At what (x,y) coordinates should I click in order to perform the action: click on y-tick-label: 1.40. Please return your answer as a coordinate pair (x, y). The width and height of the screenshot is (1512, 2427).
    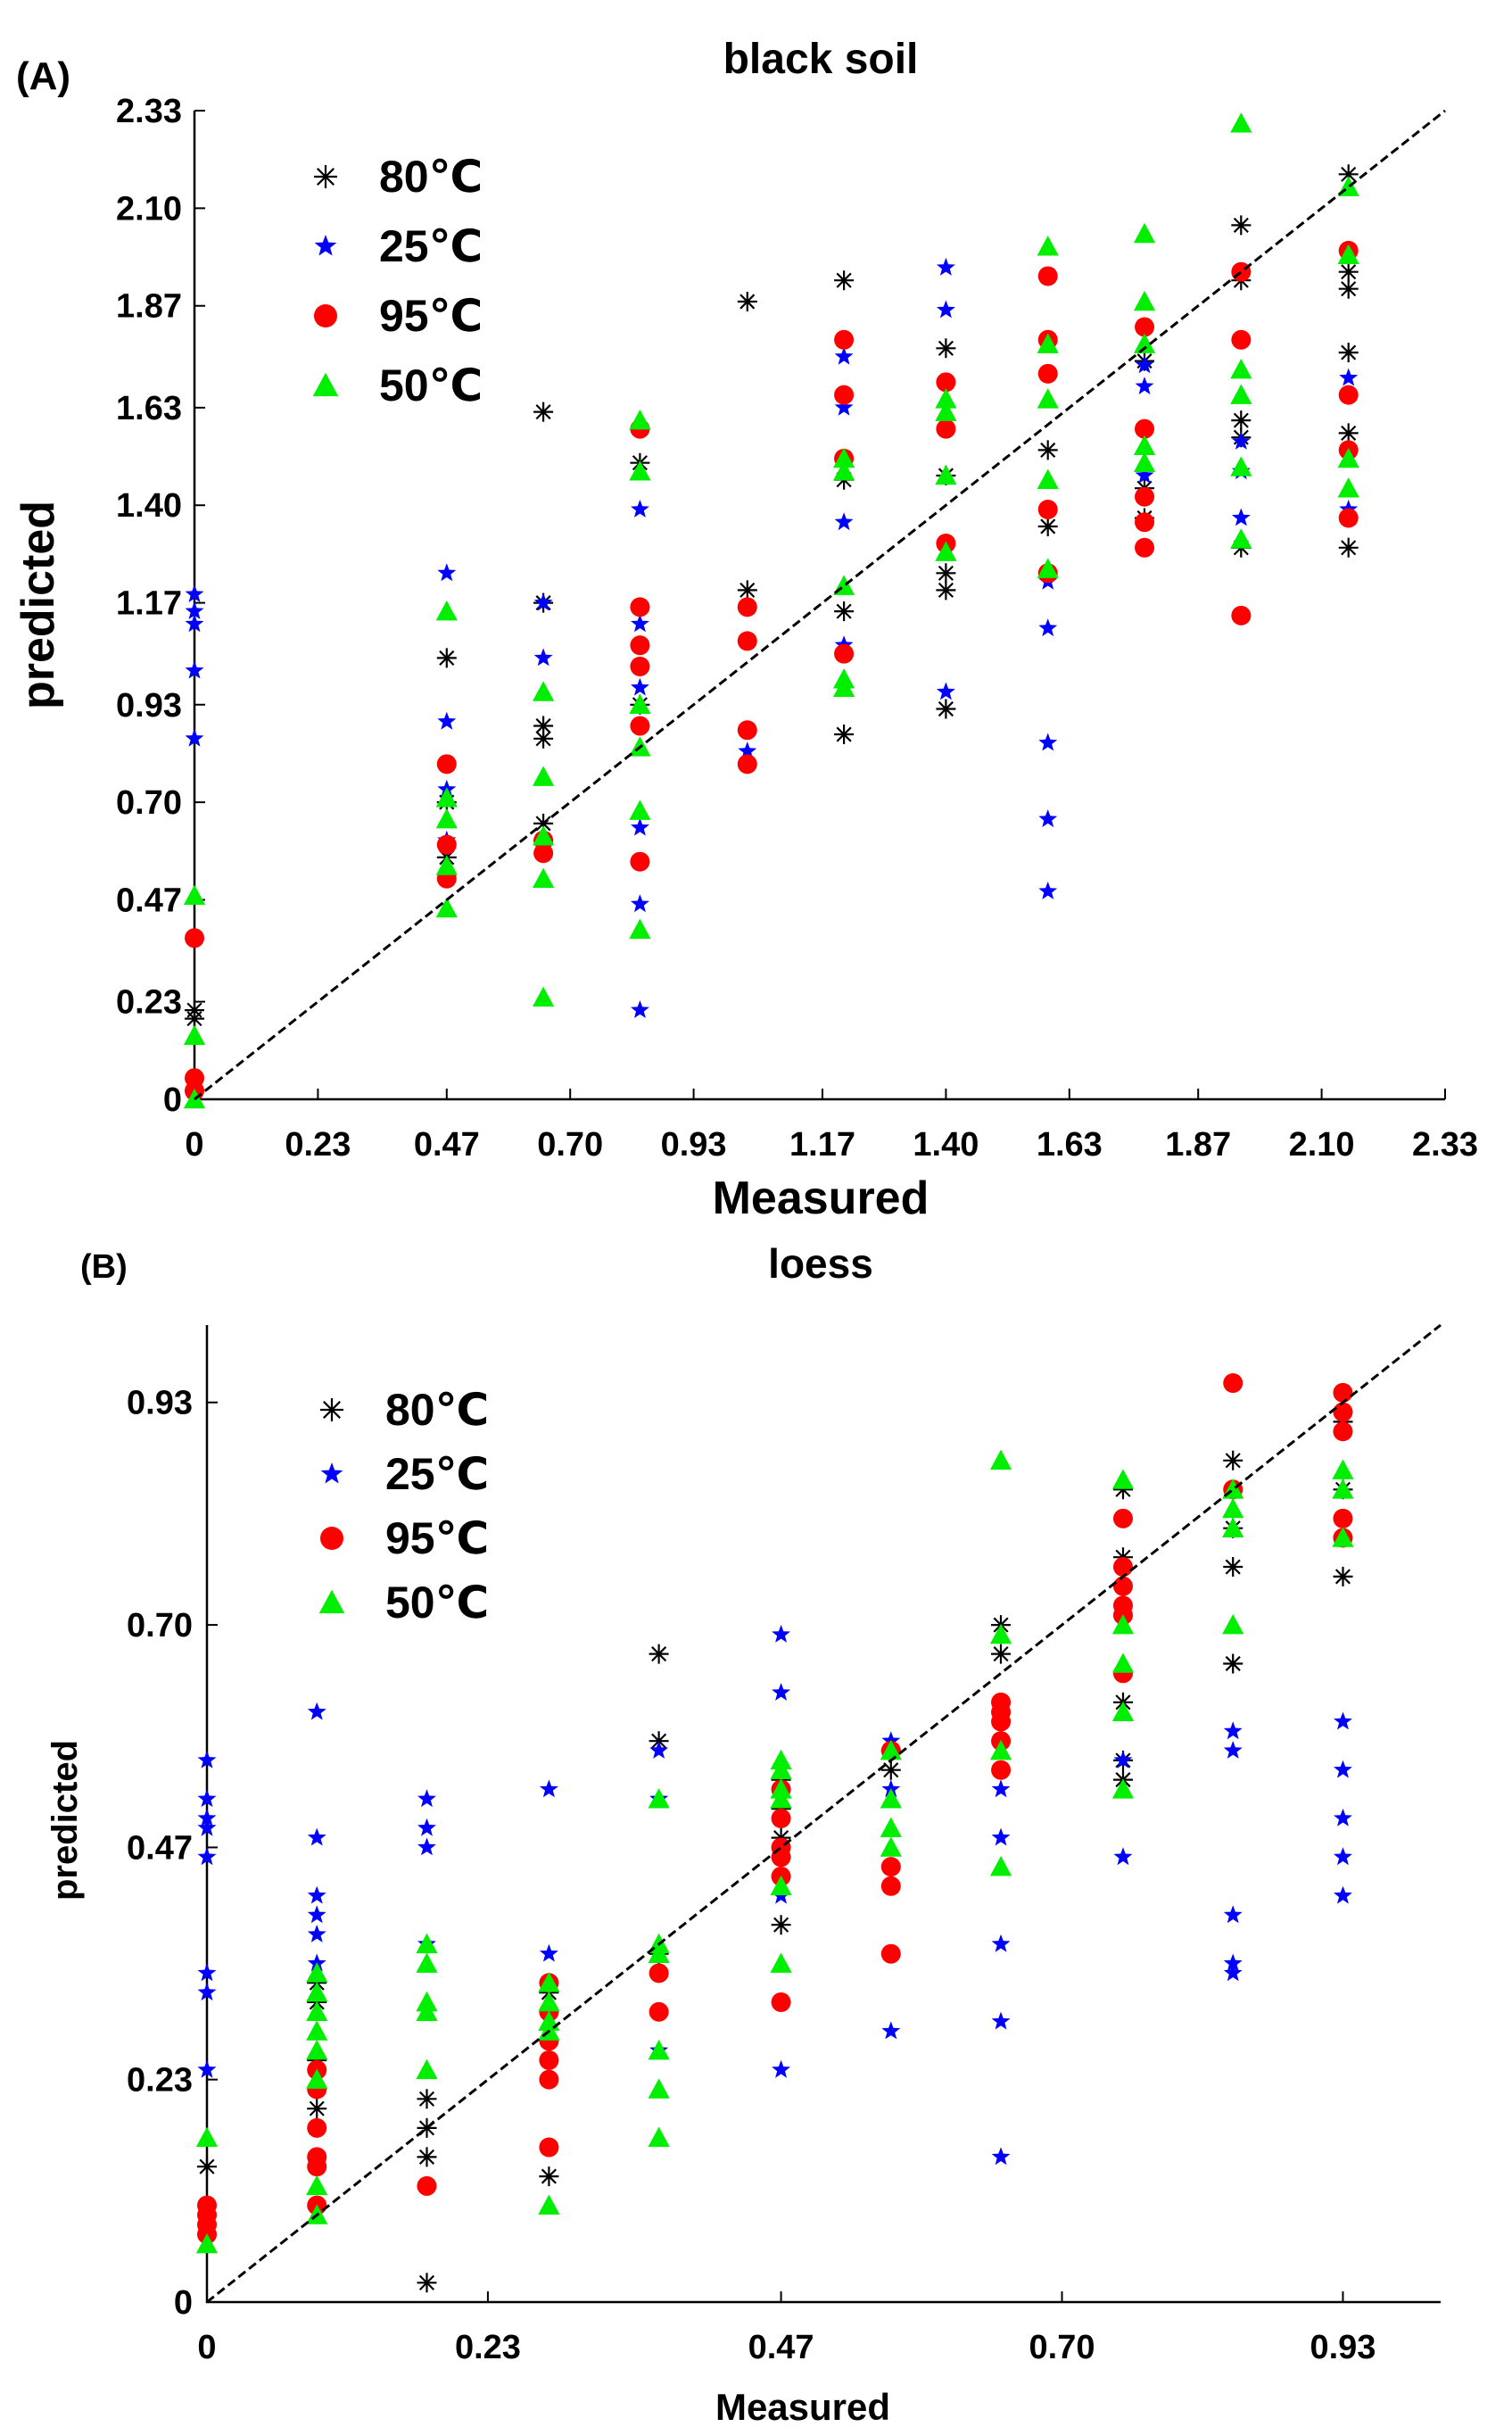
    Looking at the image, I should click on (149, 506).